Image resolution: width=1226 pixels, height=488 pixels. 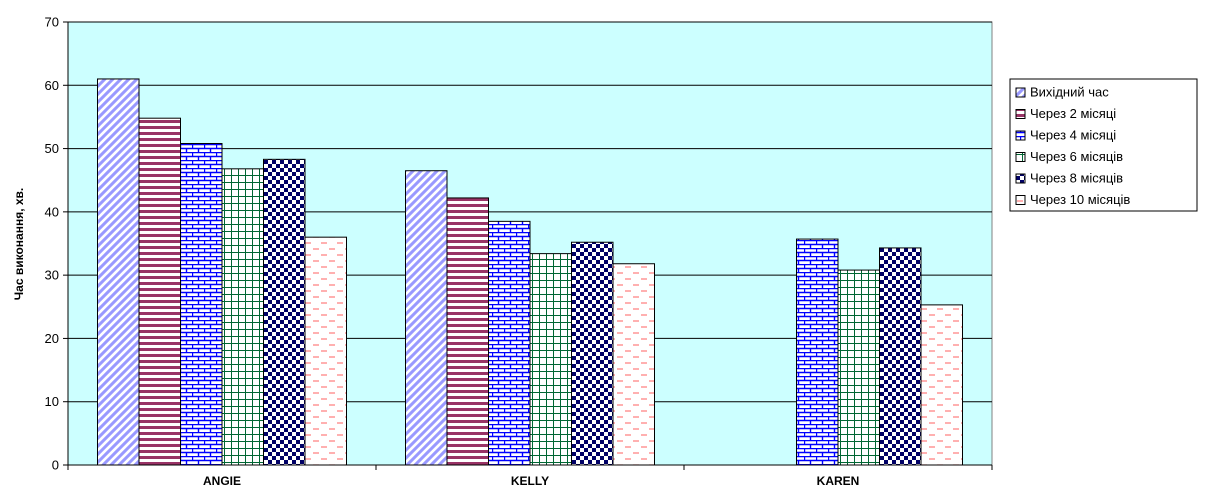 What do you see at coordinates (1073, 113) in the screenshot?
I see `legend-label: Через 2 місяці` at bounding box center [1073, 113].